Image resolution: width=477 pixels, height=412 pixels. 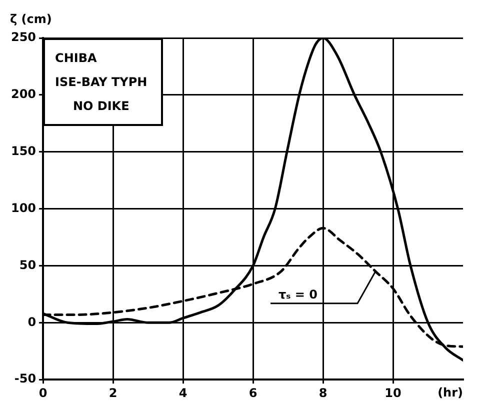 I want to click on x-tick-label: 8, so click(x=323, y=393).